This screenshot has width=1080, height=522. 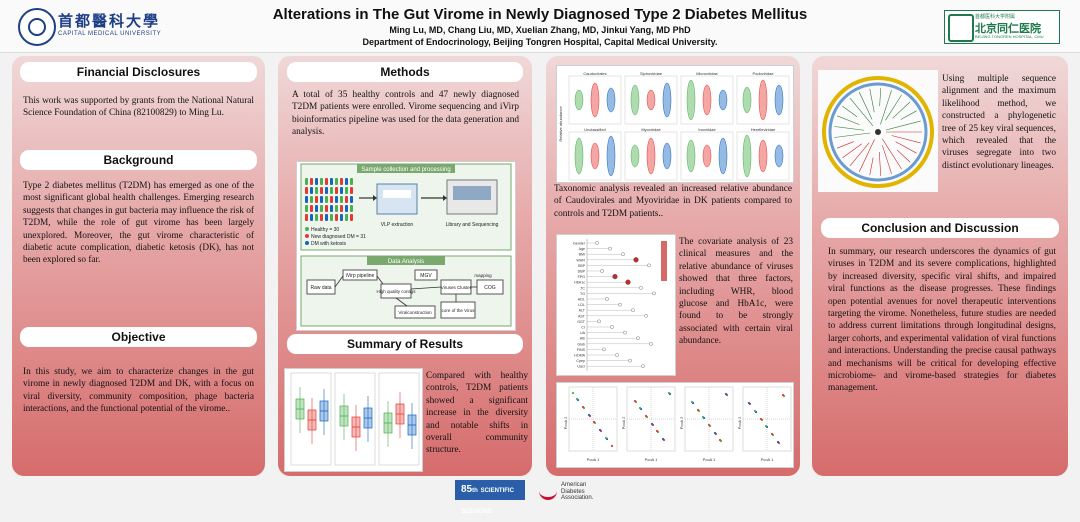 What do you see at coordinates (405, 72) in the screenshot?
I see `methods-heading: Methods` at bounding box center [405, 72].